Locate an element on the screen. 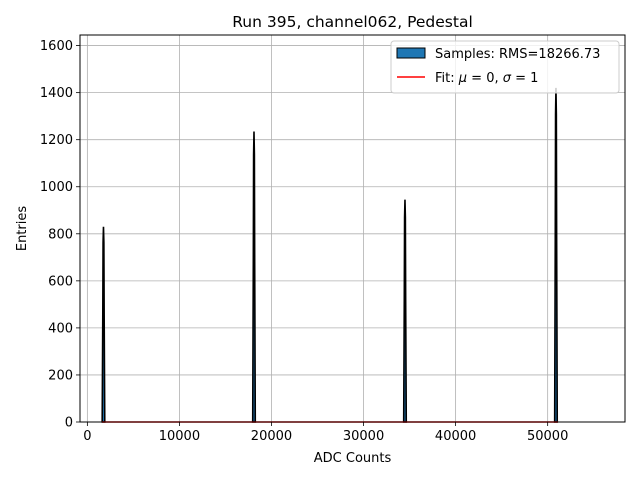  legend-label-samples: Samples: RMS=18266.73 is located at coordinates (517, 54).